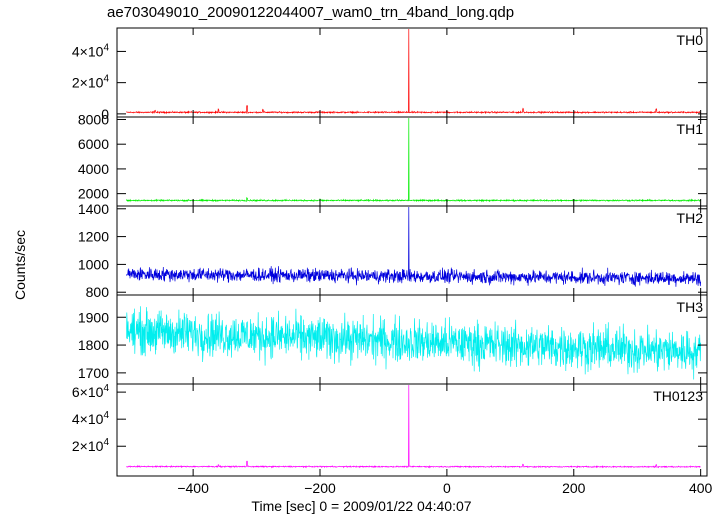 The image size is (723, 516). Describe the element at coordinates (93, 119) in the screenshot. I see `y-tick-label: 8000` at that location.